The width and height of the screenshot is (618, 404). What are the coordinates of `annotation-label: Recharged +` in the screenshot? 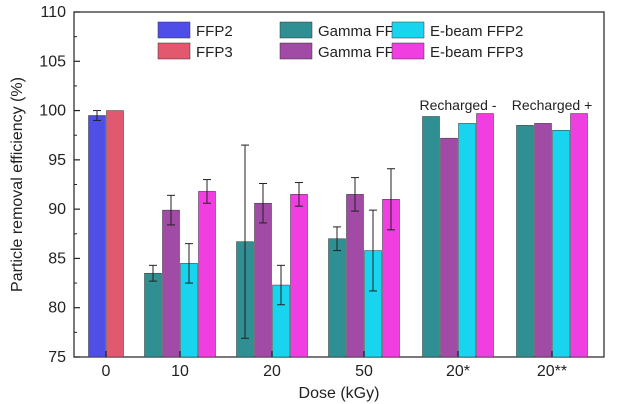 It's located at (552, 105).